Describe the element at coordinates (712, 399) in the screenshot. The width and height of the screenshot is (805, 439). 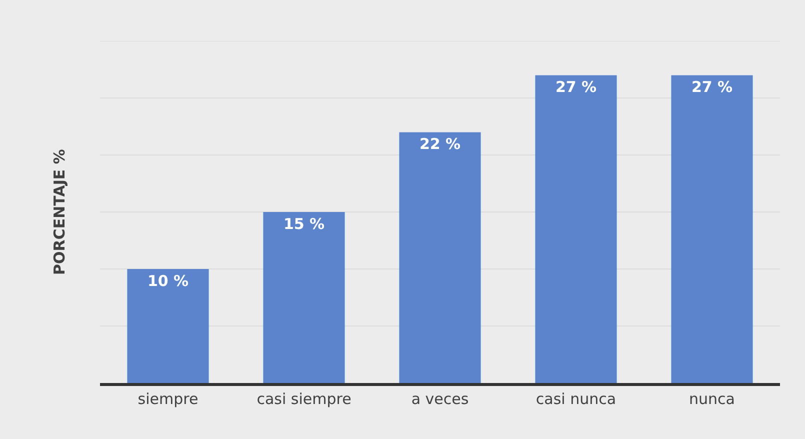
I see `x-tick-label: nunca` at that location.